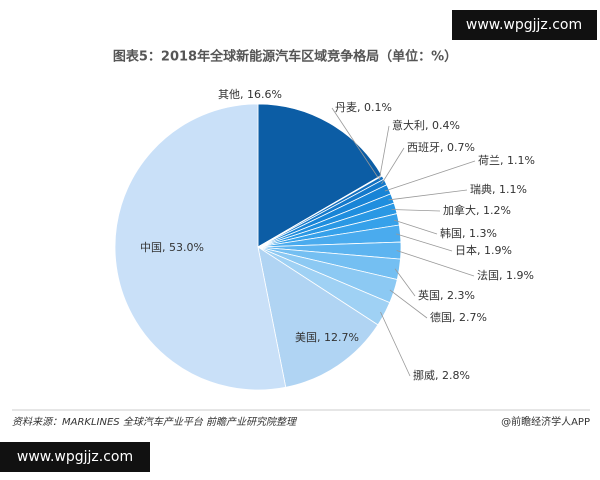 This screenshot has height=480, width=600. I want to click on data-label: 其他, 16.6%, so click(250, 94).